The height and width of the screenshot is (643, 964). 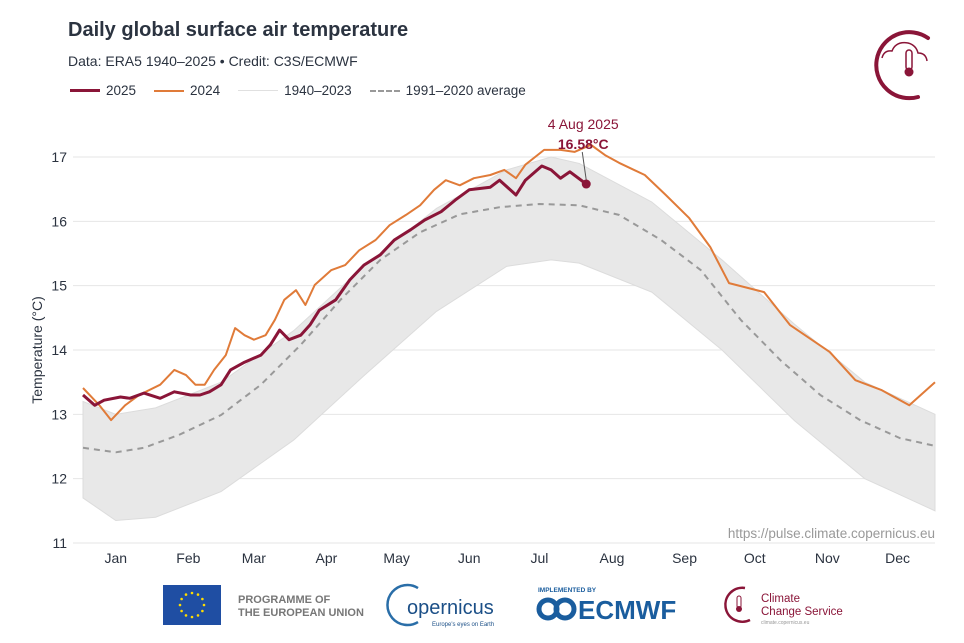 What do you see at coordinates (192, 605) in the screenshot?
I see `eu-flag-logo` at bounding box center [192, 605].